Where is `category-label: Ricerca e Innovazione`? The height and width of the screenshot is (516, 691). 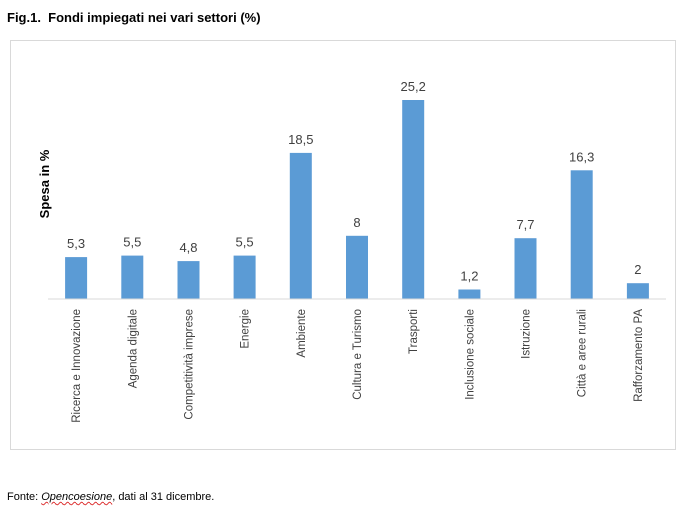
category-label: Ricerca e Innovazione is located at coordinates (77, 366).